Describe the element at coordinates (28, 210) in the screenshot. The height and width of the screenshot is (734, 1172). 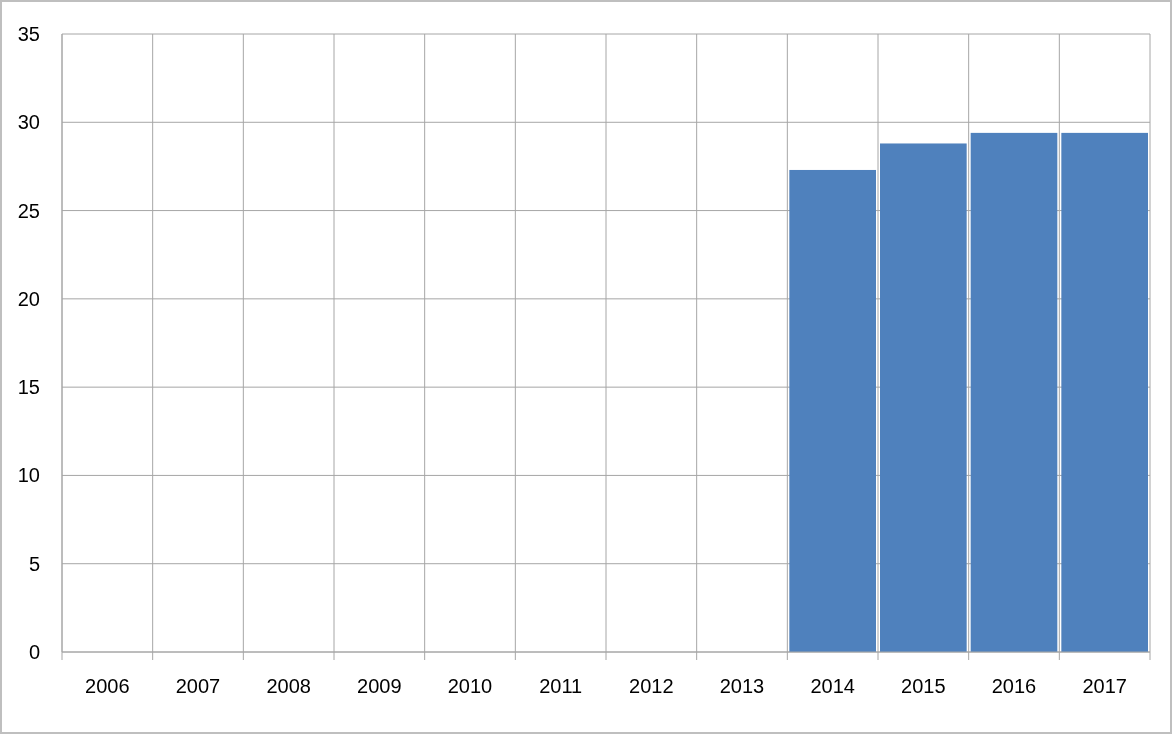
I see `y-tick-label: 25` at that location.